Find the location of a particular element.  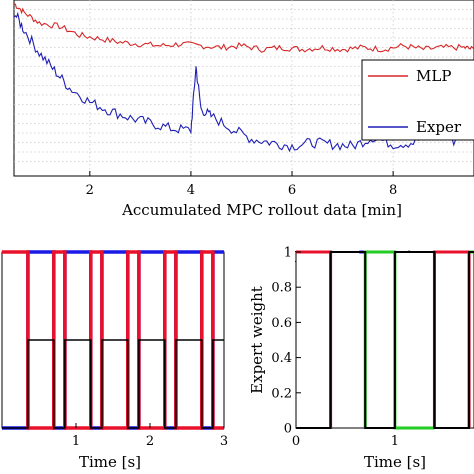

bottom-right-y-tick-label: 0.6 is located at coordinates (281, 323).